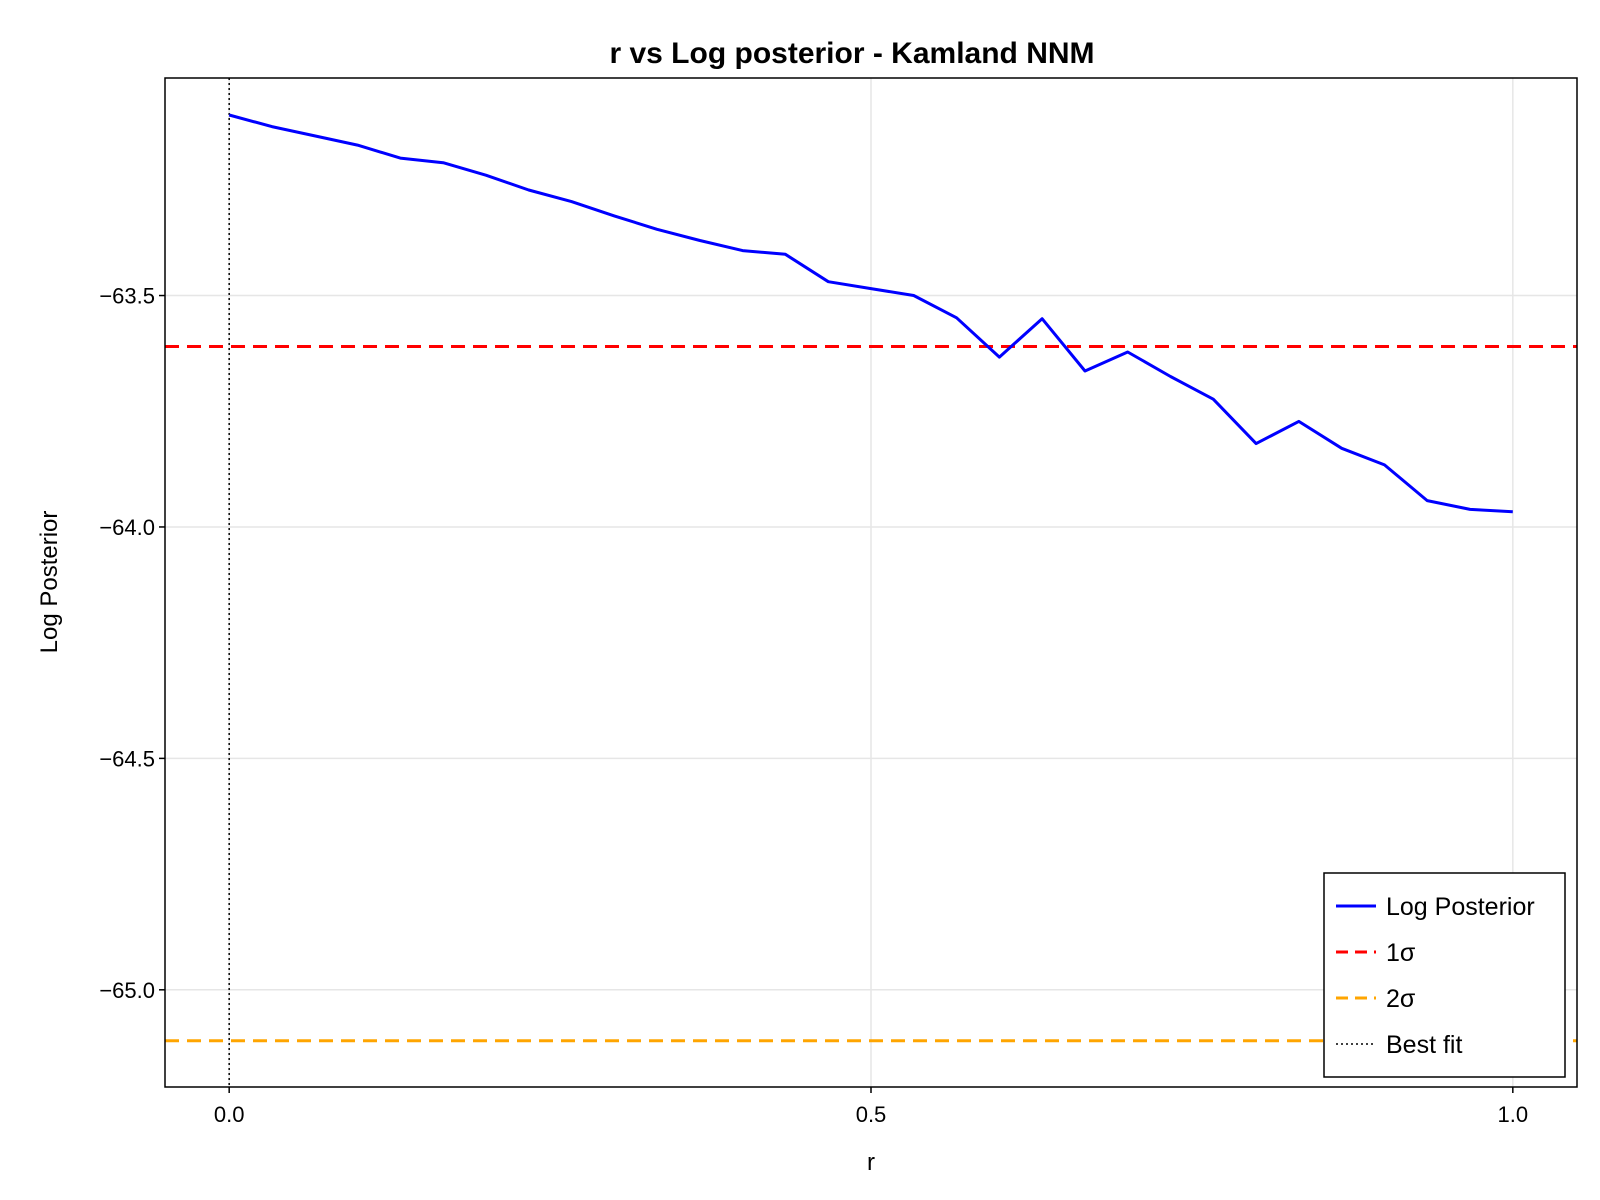  I want to click on legend: Log Posterior 1σ 2σ Best fit, so click(1444, 975).